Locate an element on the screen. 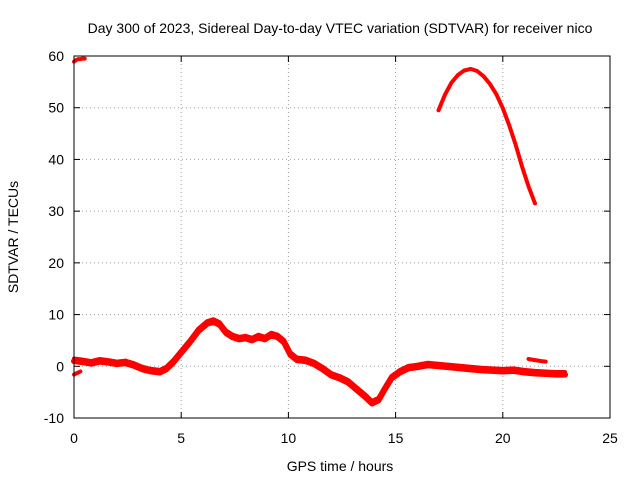 Image resolution: width=640 pixels, height=480 pixels. y-tick-label: 30 is located at coordinates (56, 211).